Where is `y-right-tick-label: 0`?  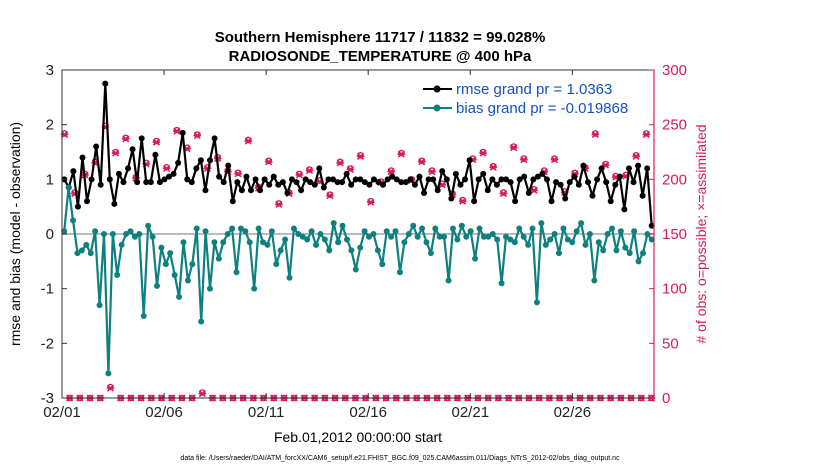
y-right-tick-label: 0 is located at coordinates (666, 398).